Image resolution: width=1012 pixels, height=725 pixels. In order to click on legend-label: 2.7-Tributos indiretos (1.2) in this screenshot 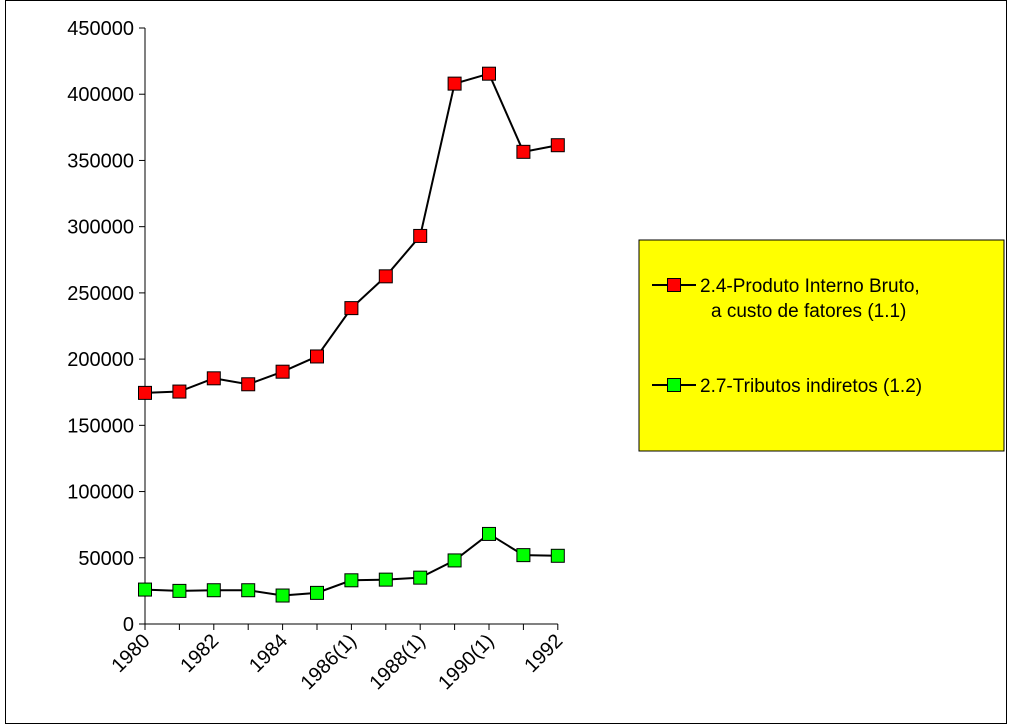, I will do `click(811, 386)`.